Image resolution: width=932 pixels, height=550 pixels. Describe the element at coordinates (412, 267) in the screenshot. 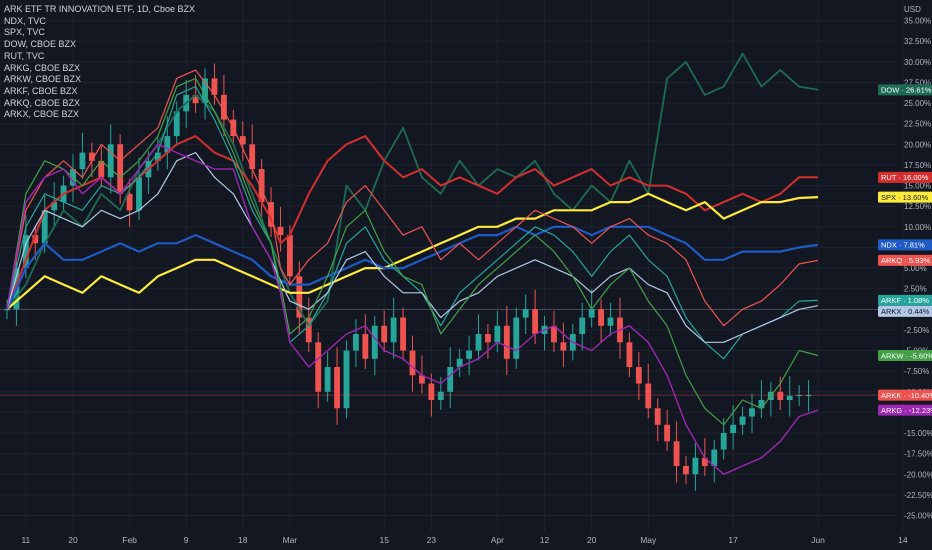

I see `series-line-ndx` at that location.